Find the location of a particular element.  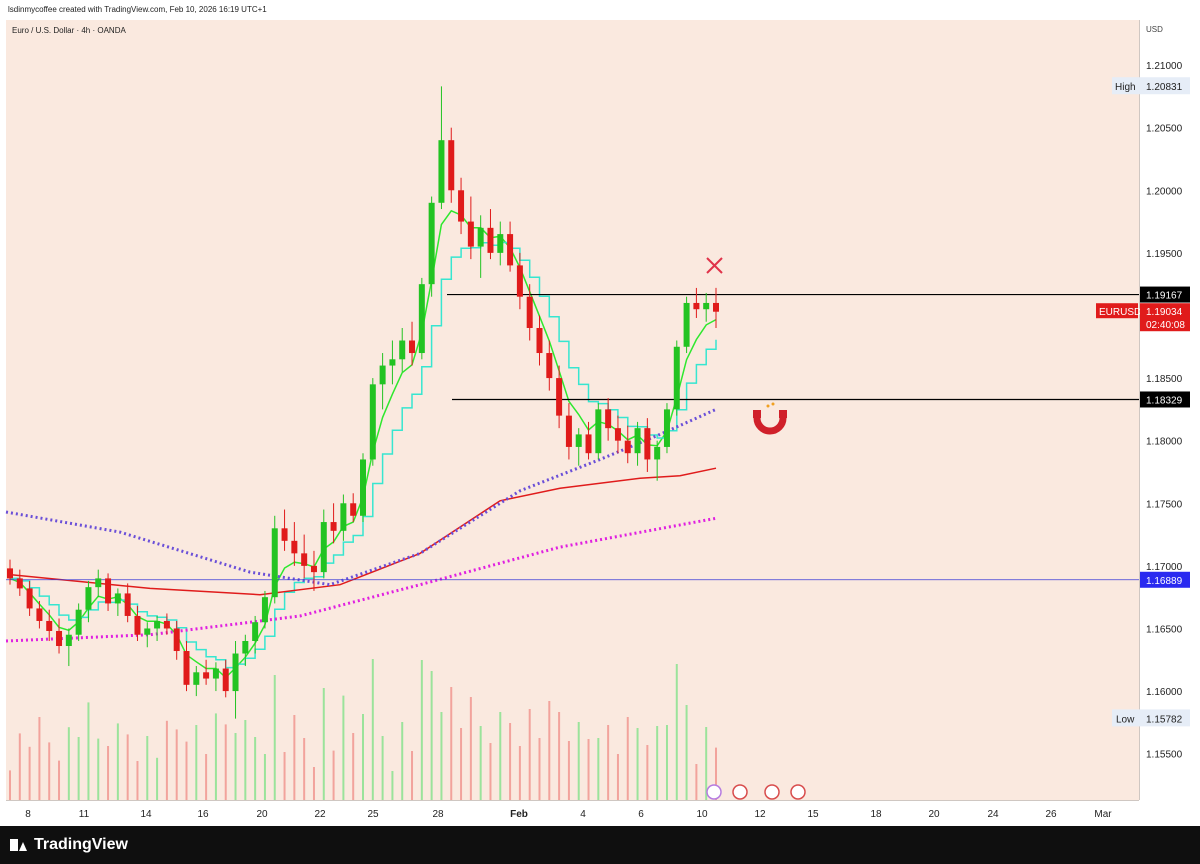

price-axis is located at coordinates (1167, 410).